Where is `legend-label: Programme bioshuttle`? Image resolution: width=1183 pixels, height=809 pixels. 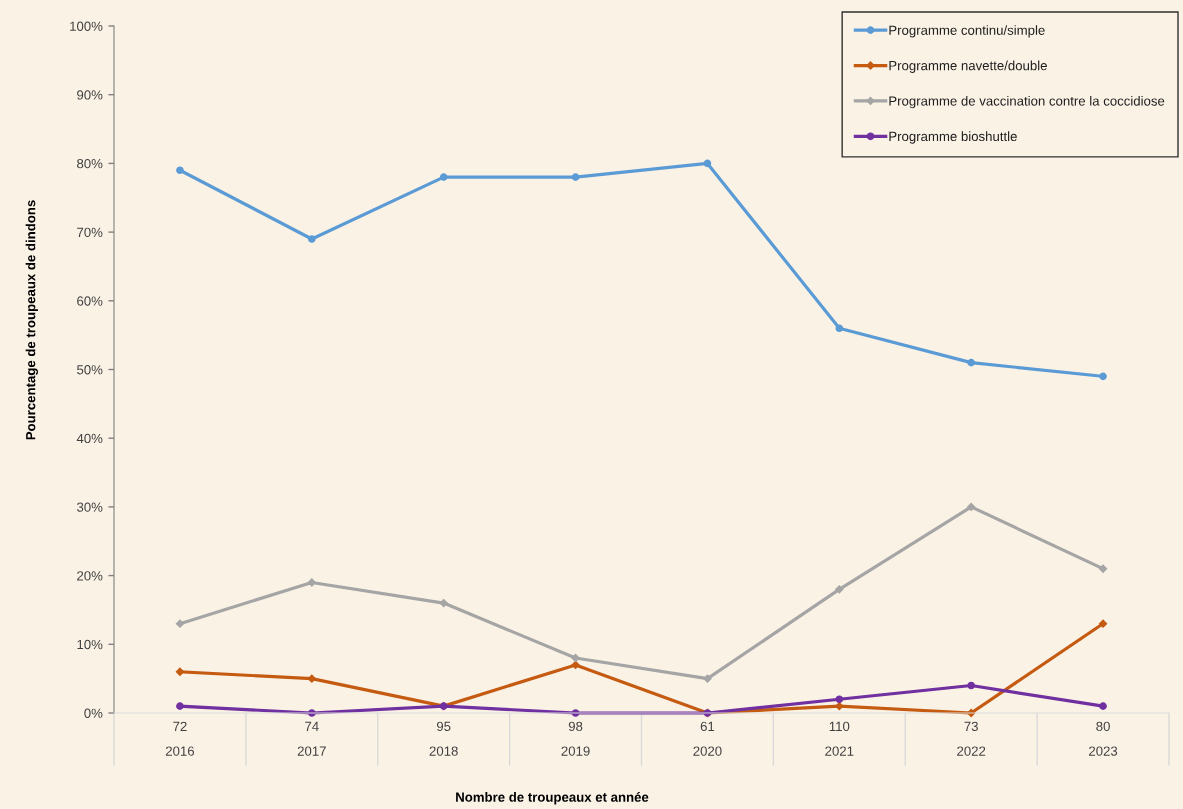
legend-label: Programme bioshuttle is located at coordinates (953, 137).